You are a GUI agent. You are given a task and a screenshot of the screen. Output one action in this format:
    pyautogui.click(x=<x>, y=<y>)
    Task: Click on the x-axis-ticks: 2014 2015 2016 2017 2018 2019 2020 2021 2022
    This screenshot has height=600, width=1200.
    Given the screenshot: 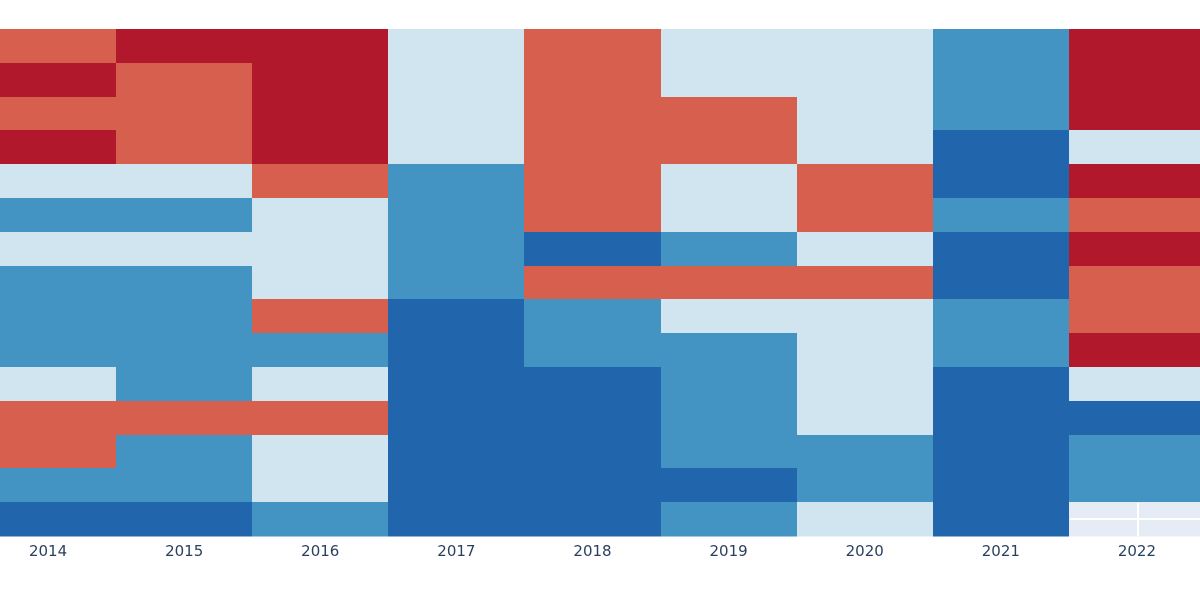 What is the action you would take?
    pyautogui.click(x=592, y=551)
    